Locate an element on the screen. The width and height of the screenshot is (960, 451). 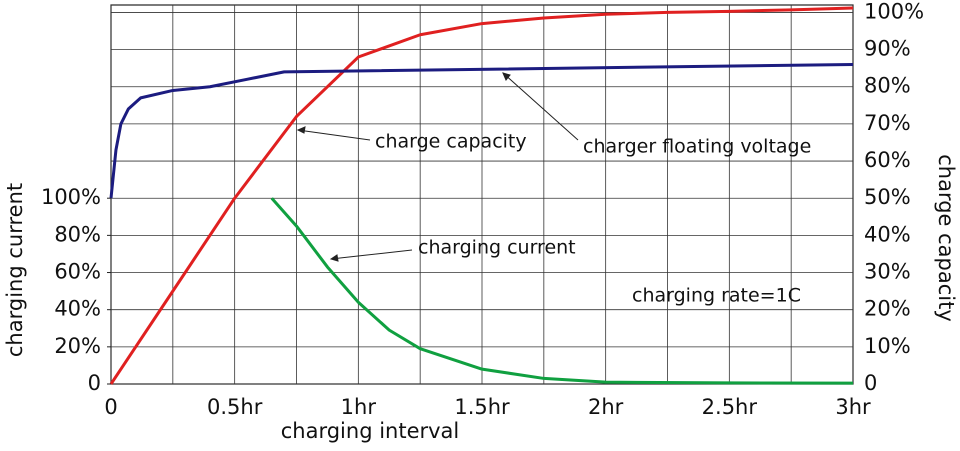
x-tick-label: 3hr is located at coordinates (853, 407).